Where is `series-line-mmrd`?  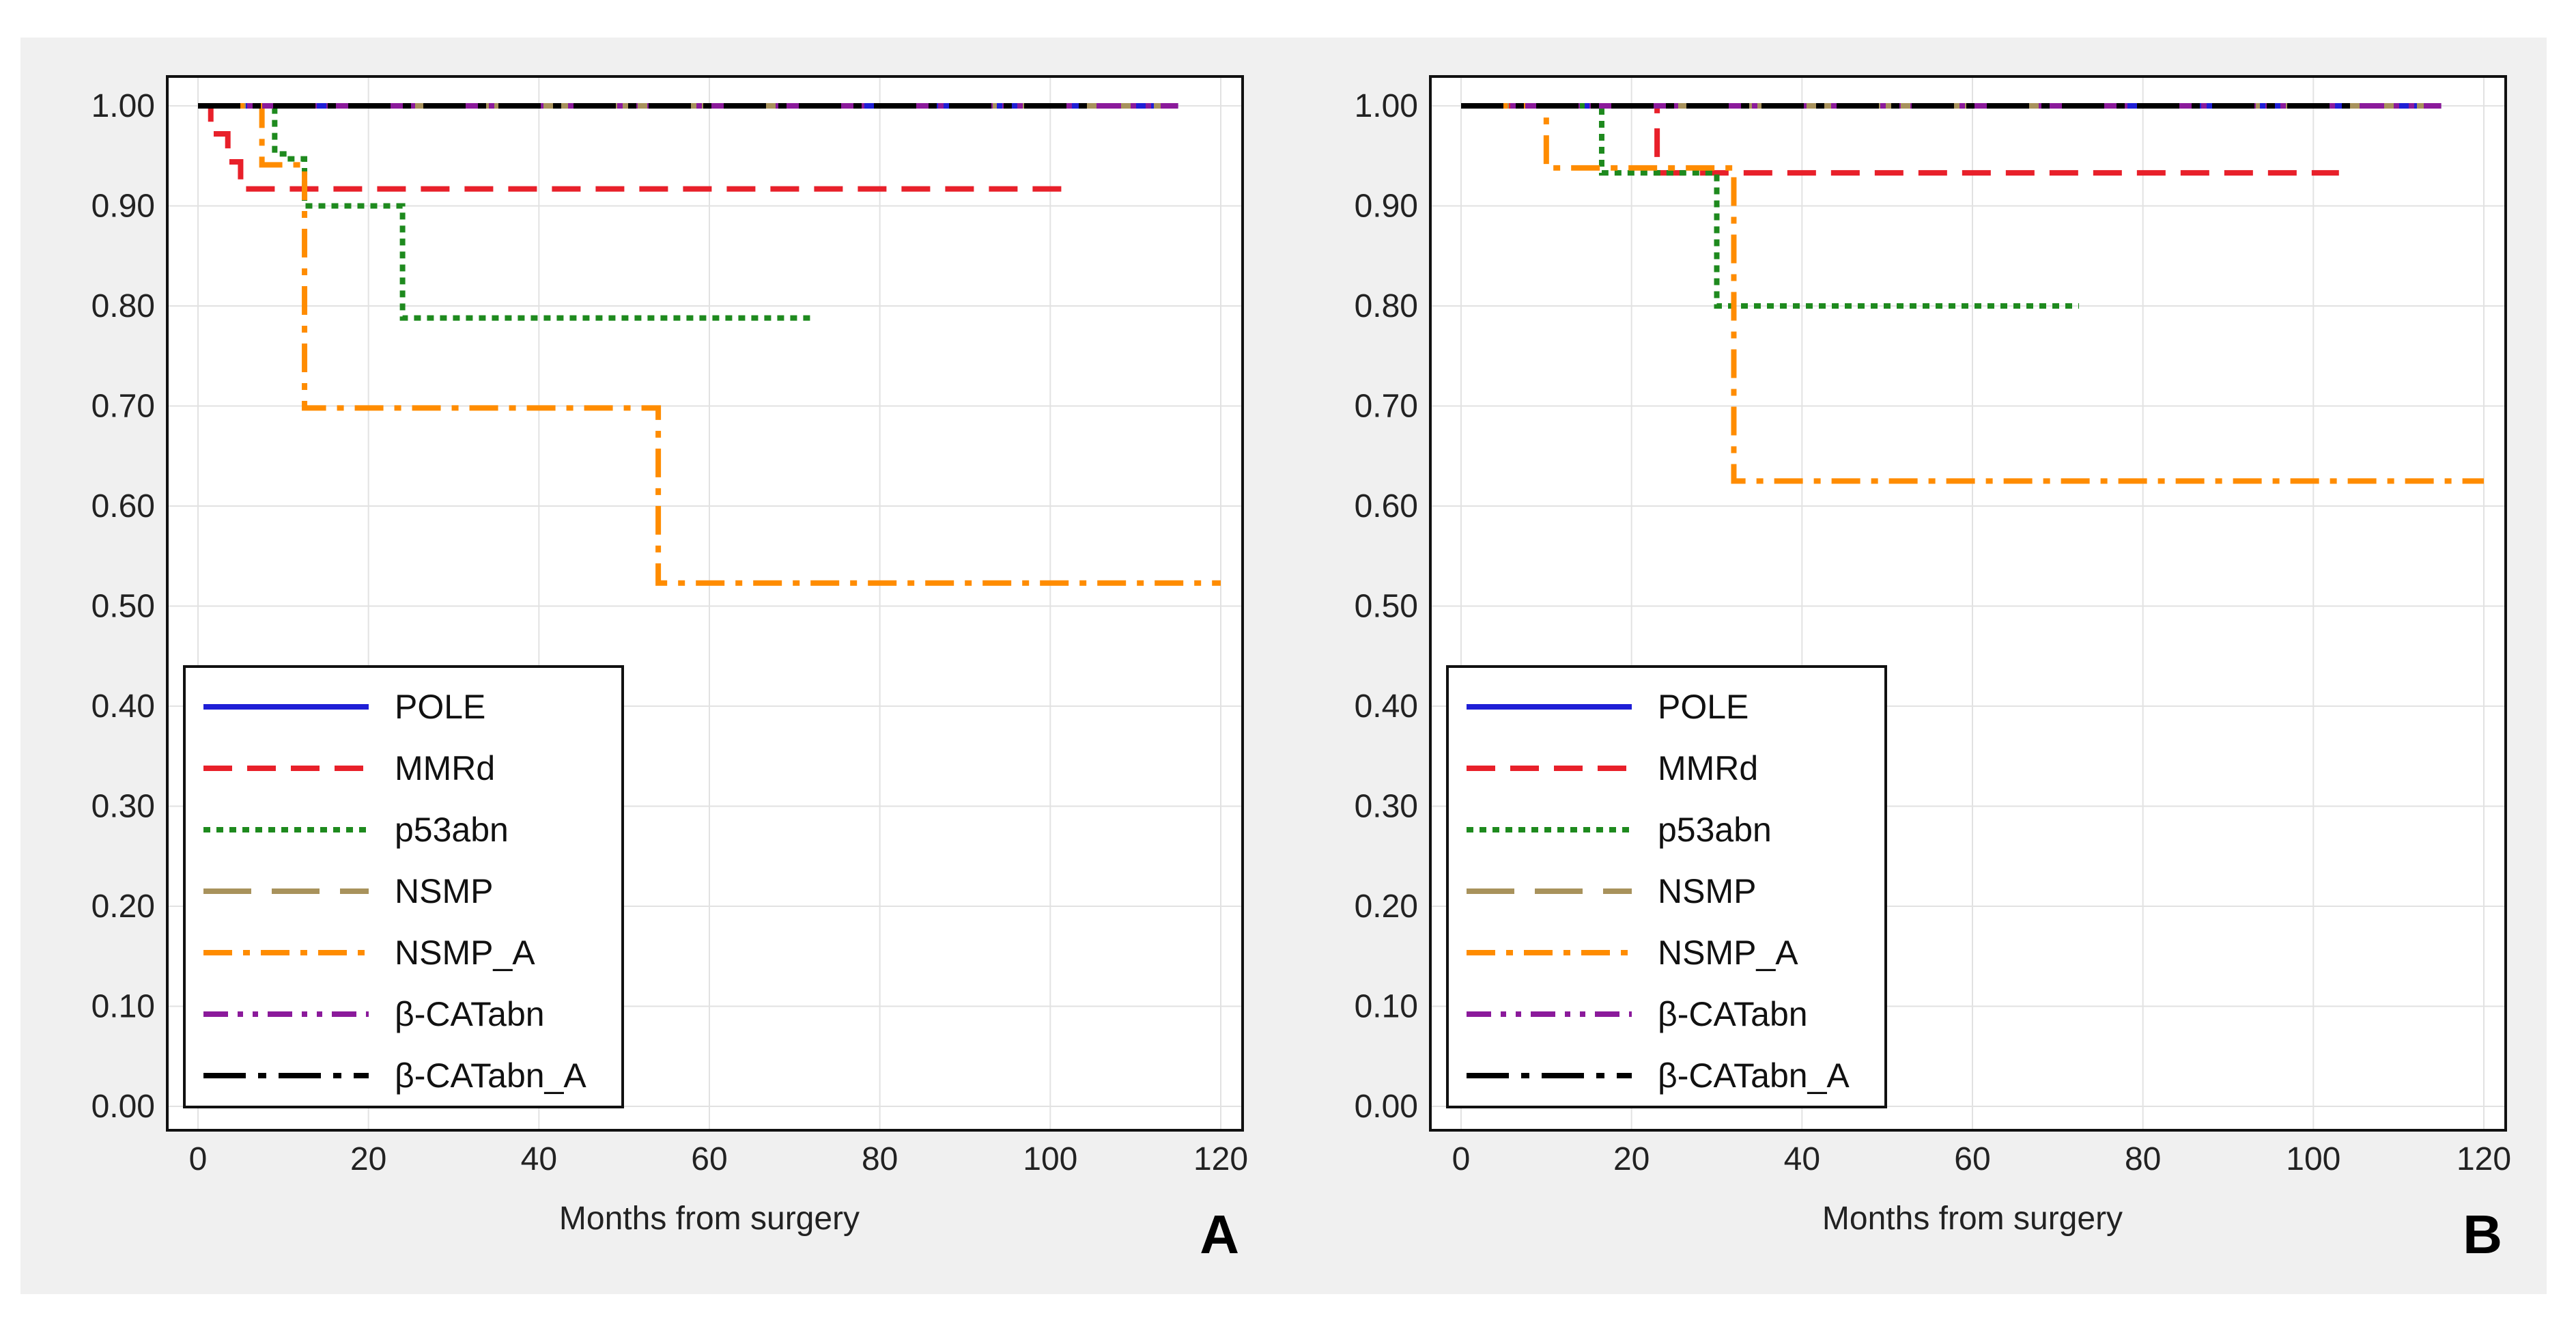
series-line-mmrd is located at coordinates (637, 147).